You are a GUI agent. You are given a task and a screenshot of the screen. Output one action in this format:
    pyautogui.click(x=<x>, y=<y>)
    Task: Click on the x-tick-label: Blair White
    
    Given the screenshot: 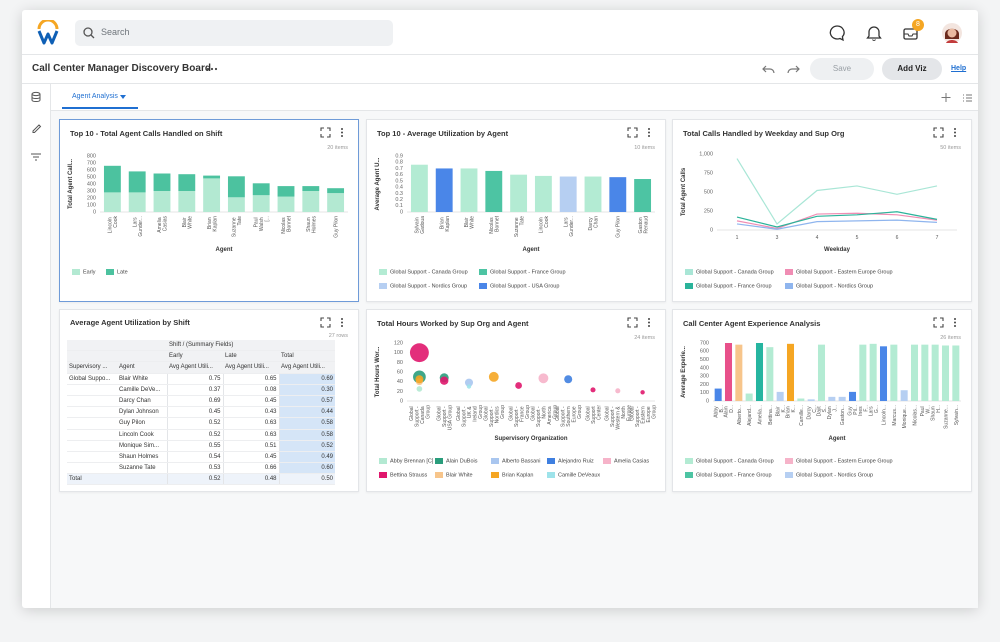 What is the action you would take?
    pyautogui.click(x=470, y=222)
    